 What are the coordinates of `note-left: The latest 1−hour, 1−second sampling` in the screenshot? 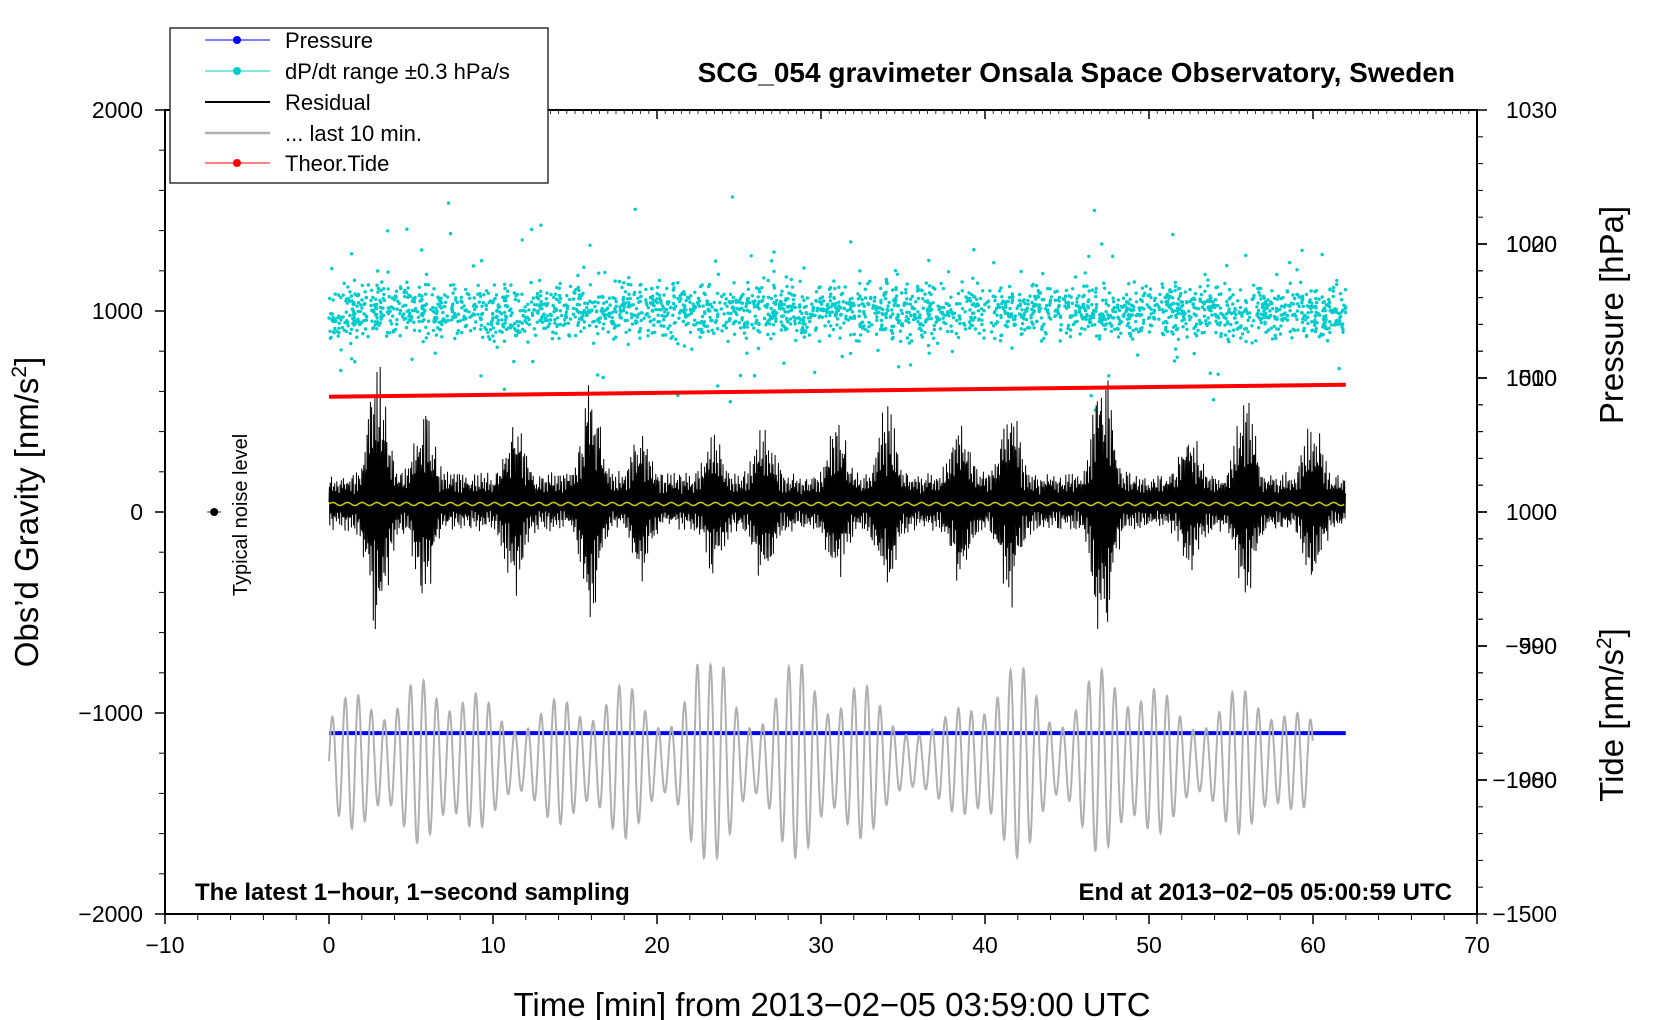 It's located at (412, 892).